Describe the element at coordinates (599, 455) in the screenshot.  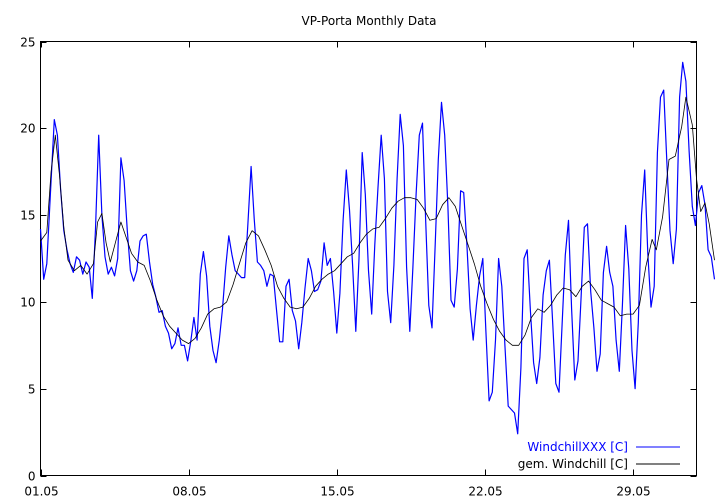
I see `legend: WindchillXXX [C] gem. Windchill [C]` at that location.